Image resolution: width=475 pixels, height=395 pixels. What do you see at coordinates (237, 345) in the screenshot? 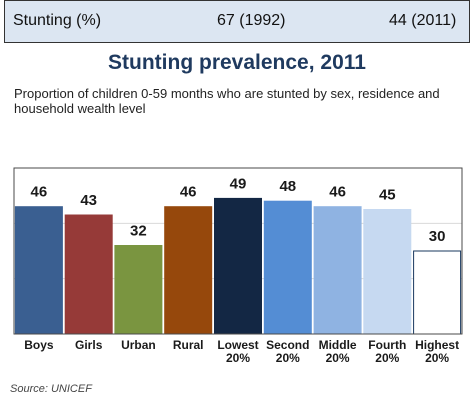
I see `category-label: Lowest` at bounding box center [237, 345].